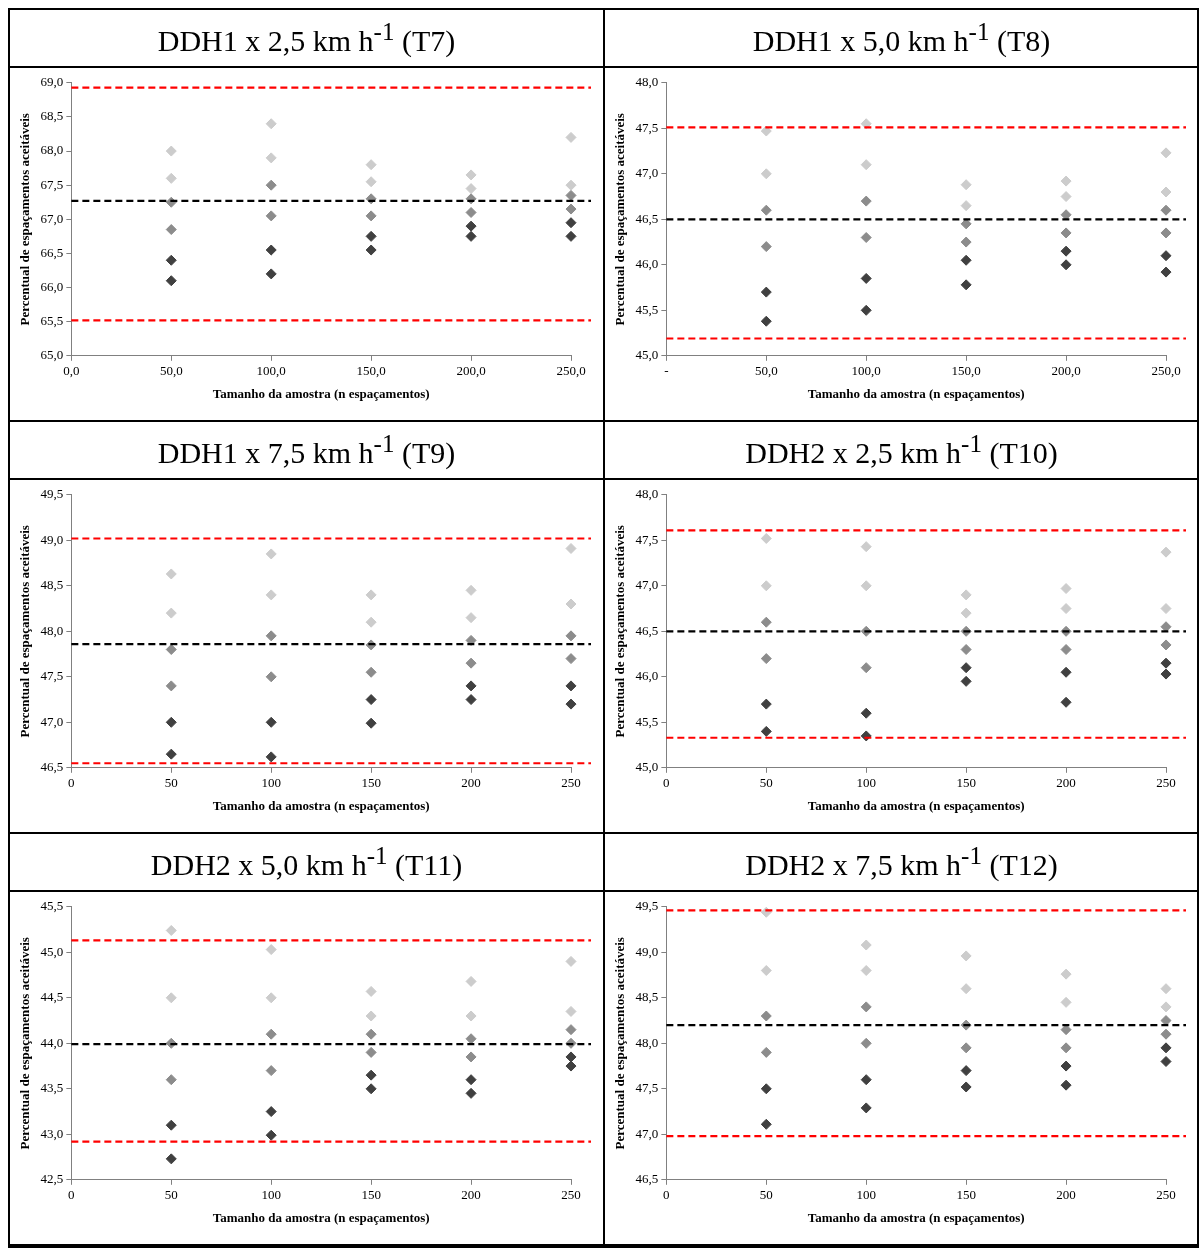 The image size is (1203, 1257). Describe the element at coordinates (901, 38) in the screenshot. I see `chart-title: DDH1 x 5,0 km h$^{-1}$ (T8)` at that location.